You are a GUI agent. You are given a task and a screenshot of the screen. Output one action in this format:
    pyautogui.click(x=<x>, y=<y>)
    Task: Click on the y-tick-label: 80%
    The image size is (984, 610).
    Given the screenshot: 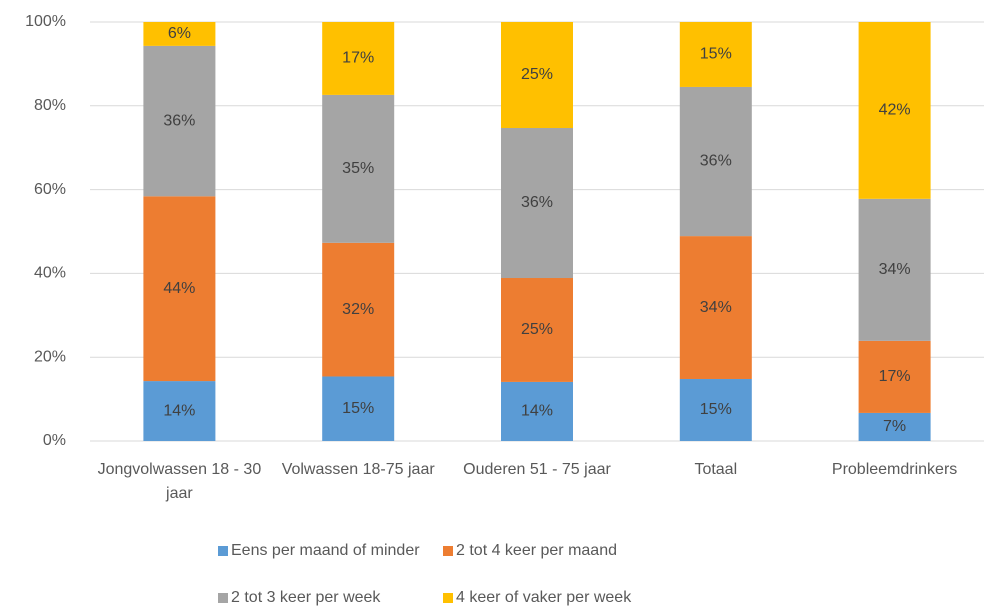 What is the action you would take?
    pyautogui.click(x=50, y=105)
    